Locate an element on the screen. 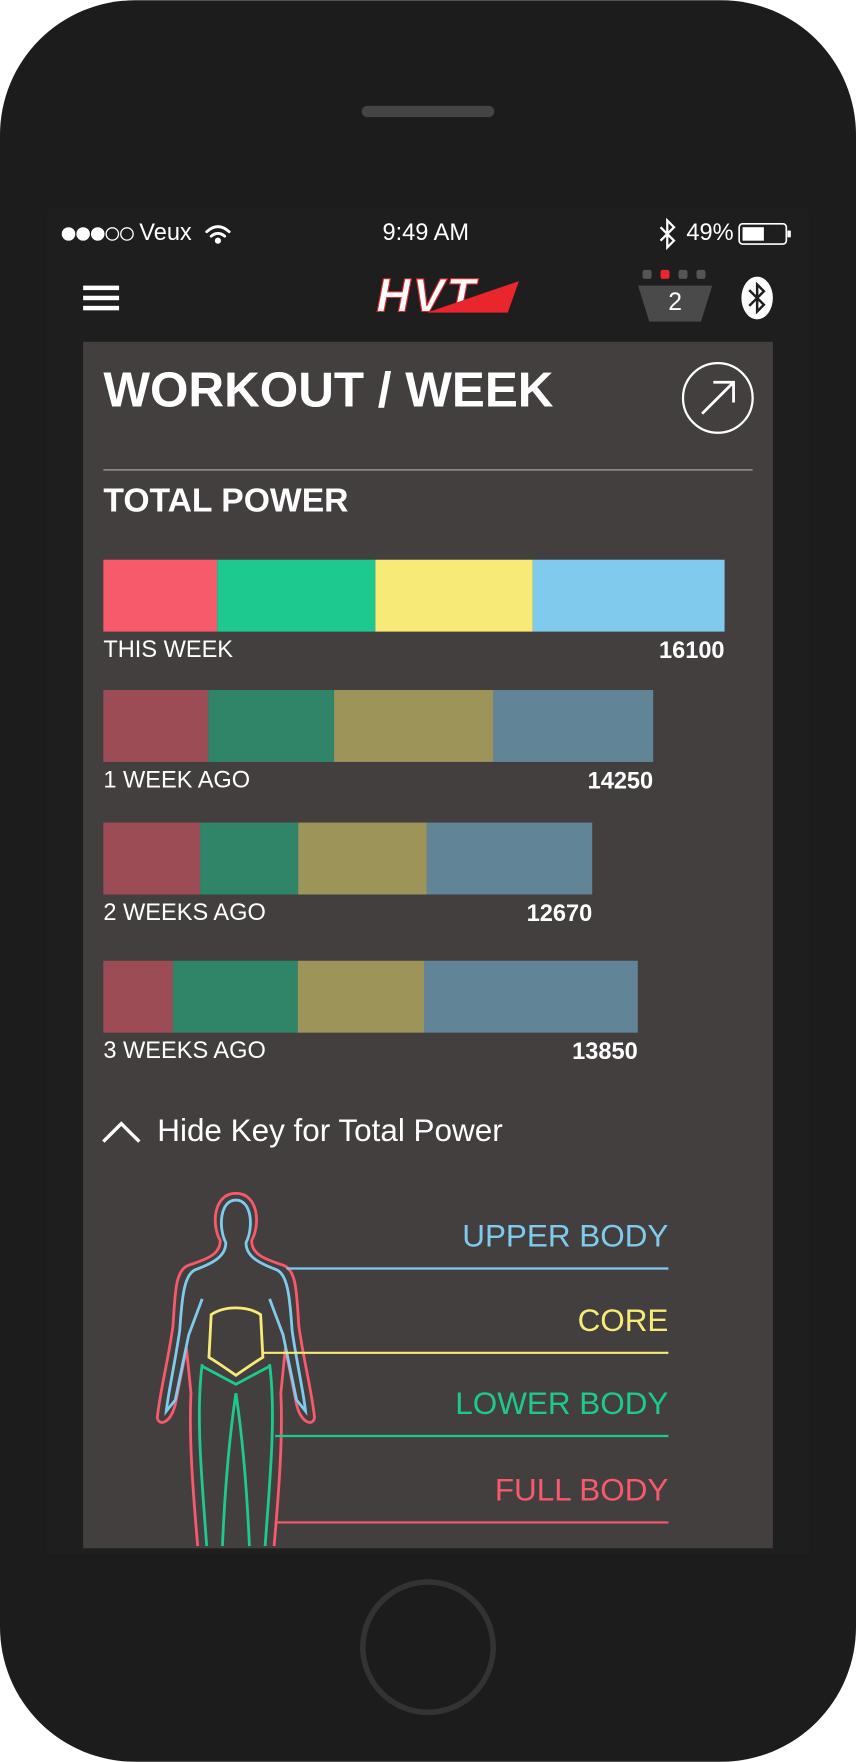 This screenshot has width=856, height=1762. total-label: 13850 is located at coordinates (605, 1051).